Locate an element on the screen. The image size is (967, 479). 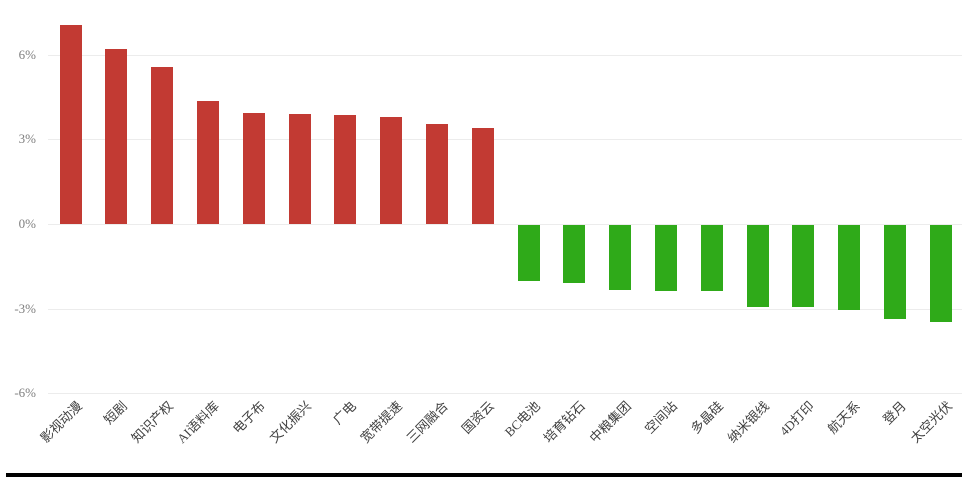
y-axis-tick-label: -3% is located at coordinates (25, 308).